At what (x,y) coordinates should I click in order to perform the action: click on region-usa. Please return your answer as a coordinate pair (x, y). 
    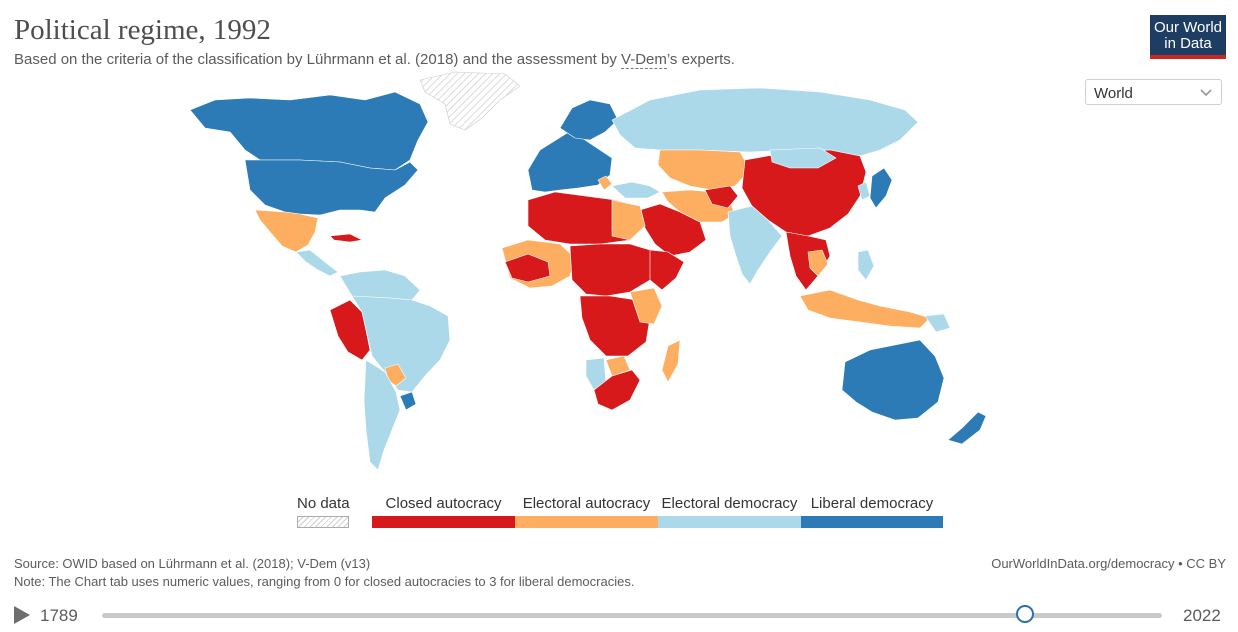
    Looking at the image, I should click on (331, 187).